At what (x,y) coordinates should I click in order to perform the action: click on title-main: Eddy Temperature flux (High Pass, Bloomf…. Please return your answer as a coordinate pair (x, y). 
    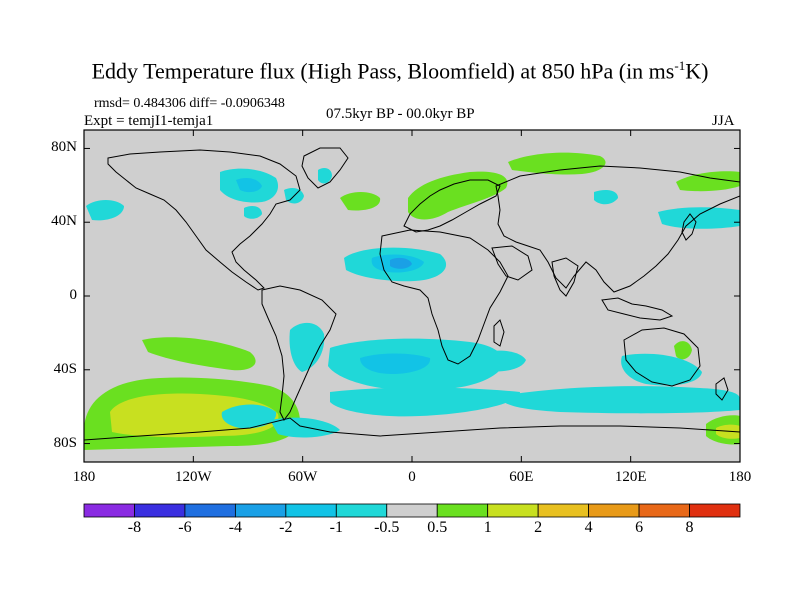
    Looking at the image, I should click on (383, 71).